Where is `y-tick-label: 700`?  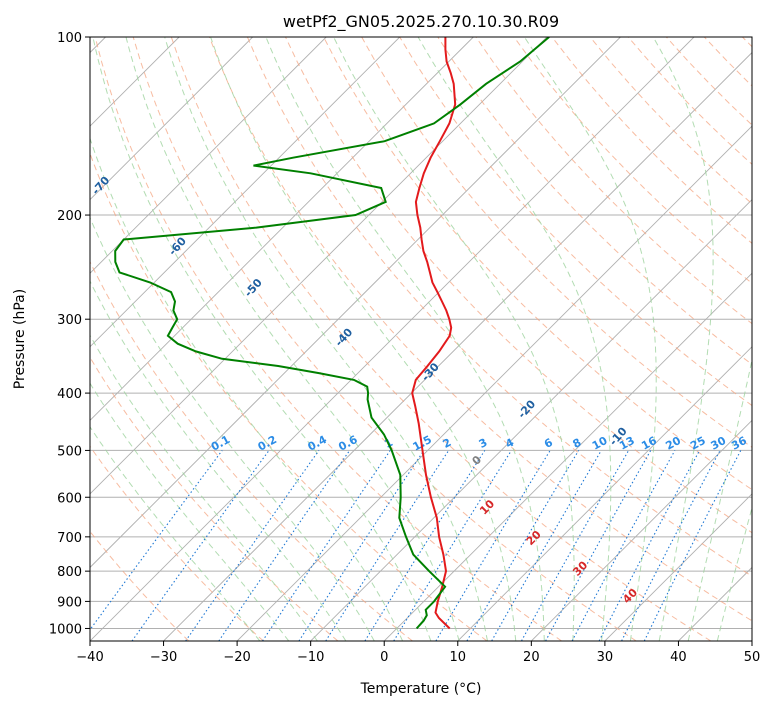 y-tick-label: 700 is located at coordinates (69, 538).